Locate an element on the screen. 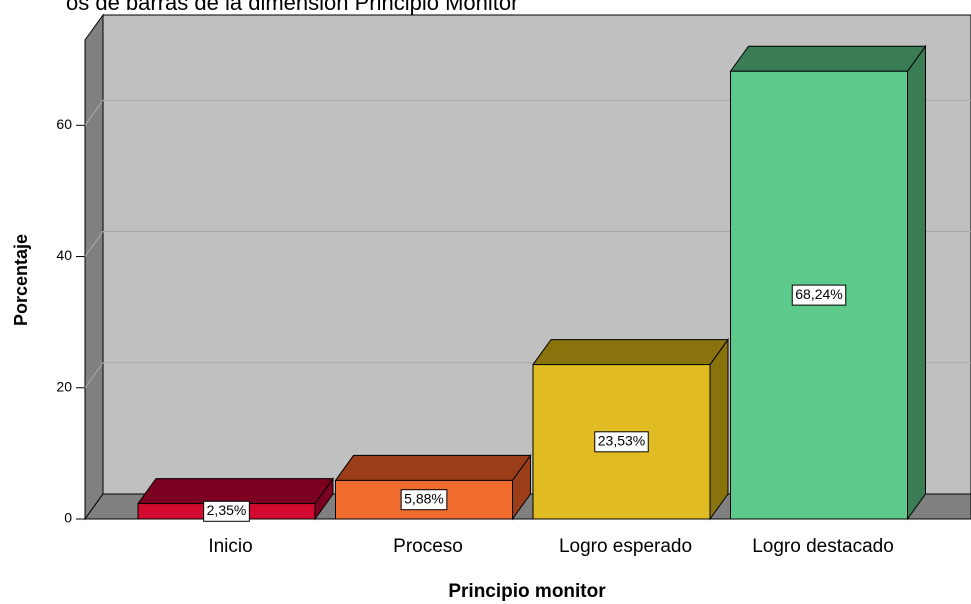 The width and height of the screenshot is (971, 604). y-tick-label: 20 is located at coordinates (64, 386).